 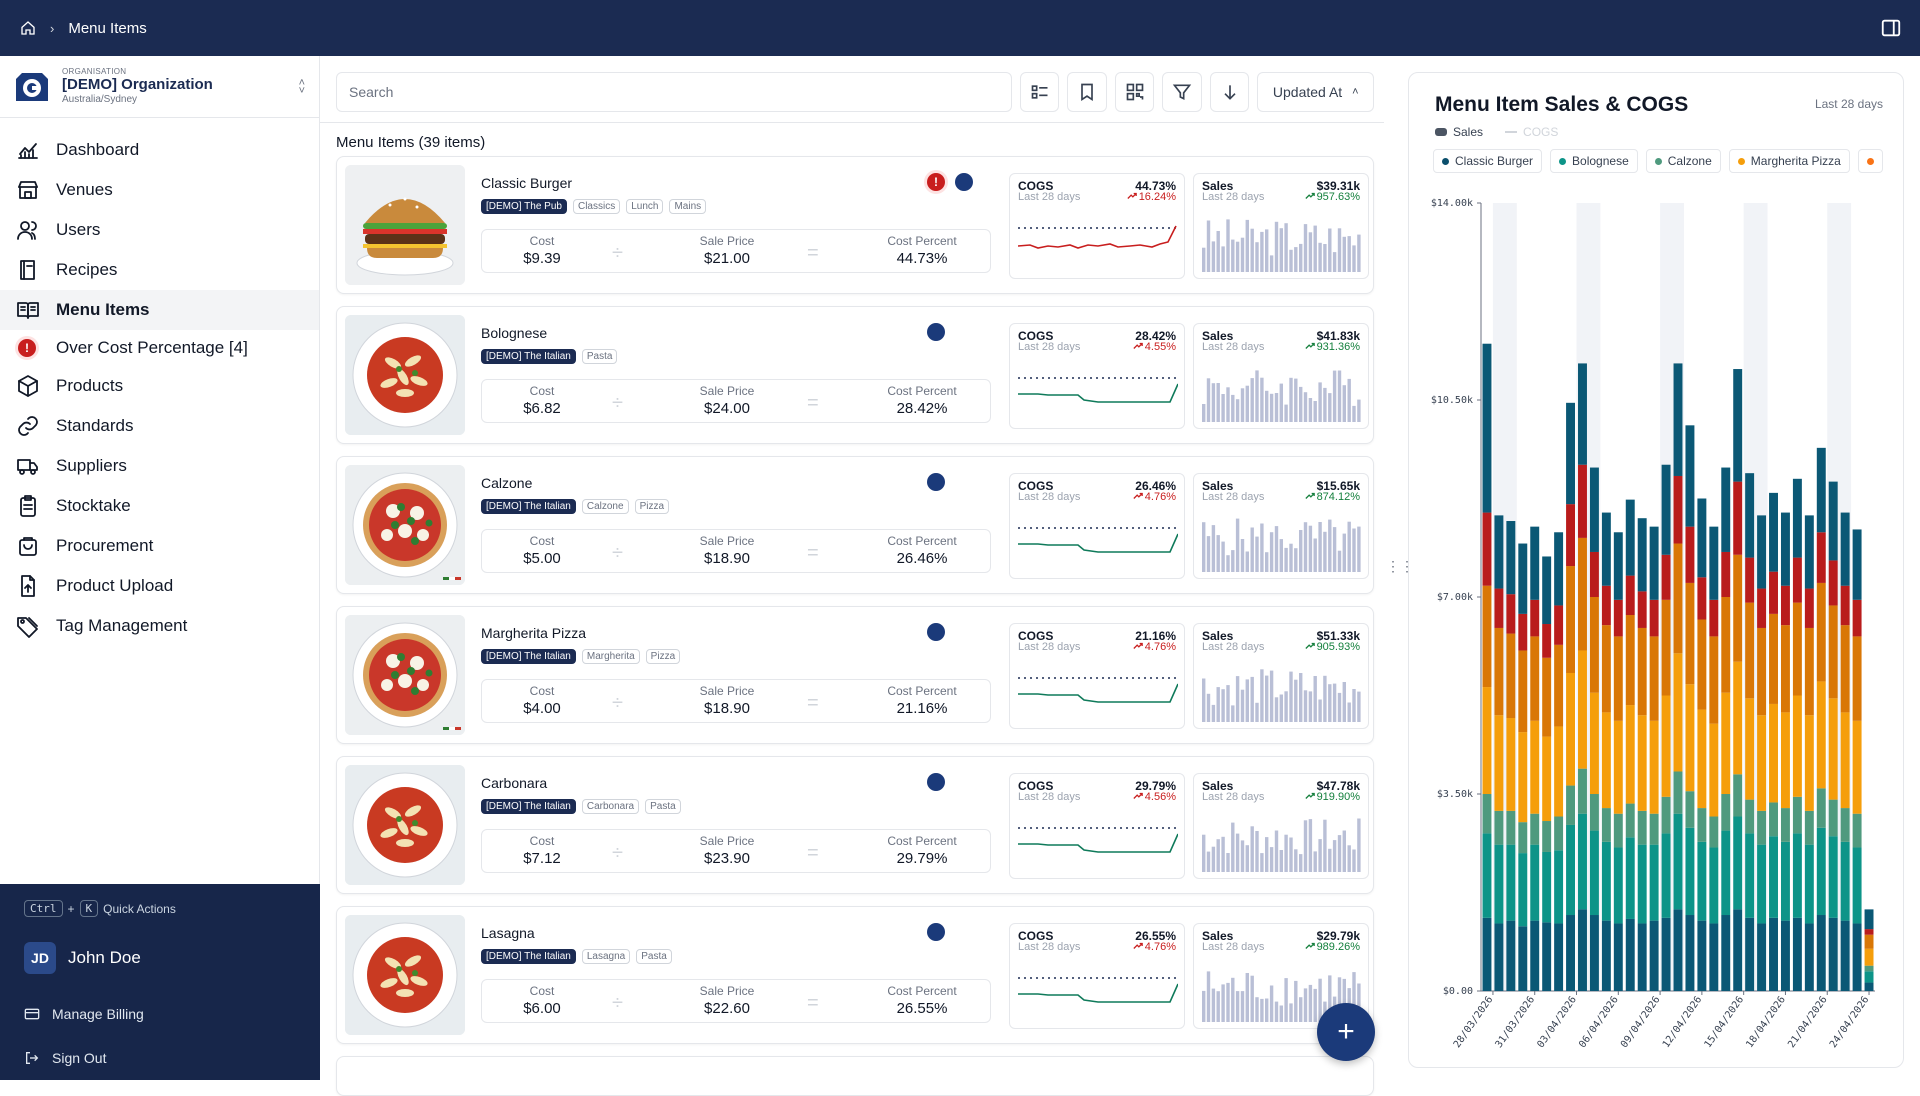 I want to click on cogs-sparkline-card: COGS Last 28 days 29.79% 4.56%, so click(x=1097, y=826).